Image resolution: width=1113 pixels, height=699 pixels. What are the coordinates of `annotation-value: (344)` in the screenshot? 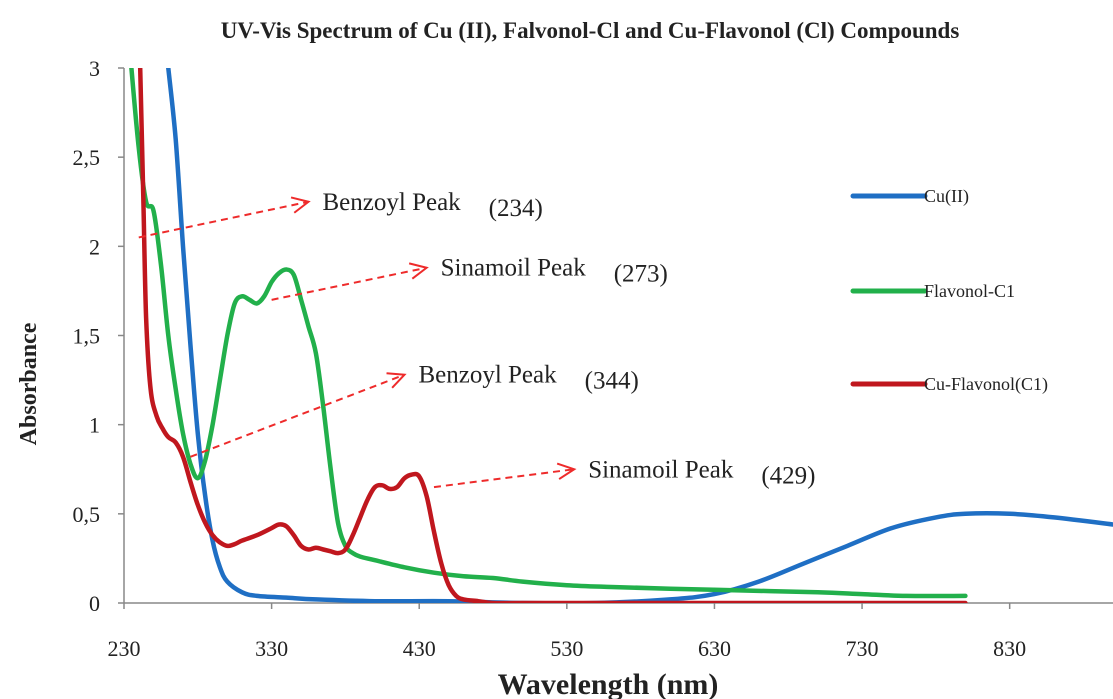 It's located at (612, 381).